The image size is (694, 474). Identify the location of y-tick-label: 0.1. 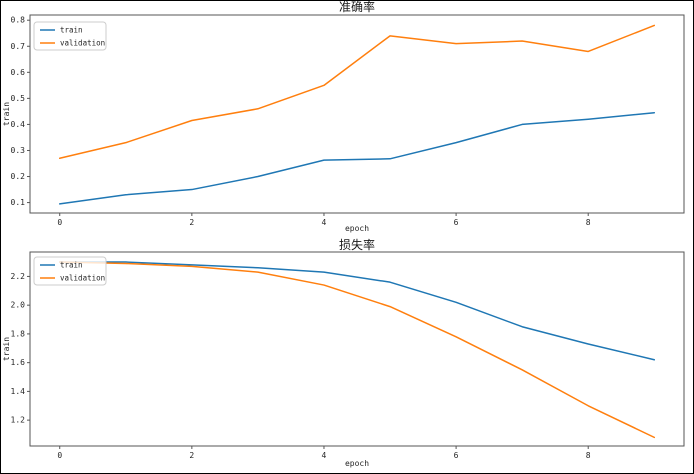
(18, 202).